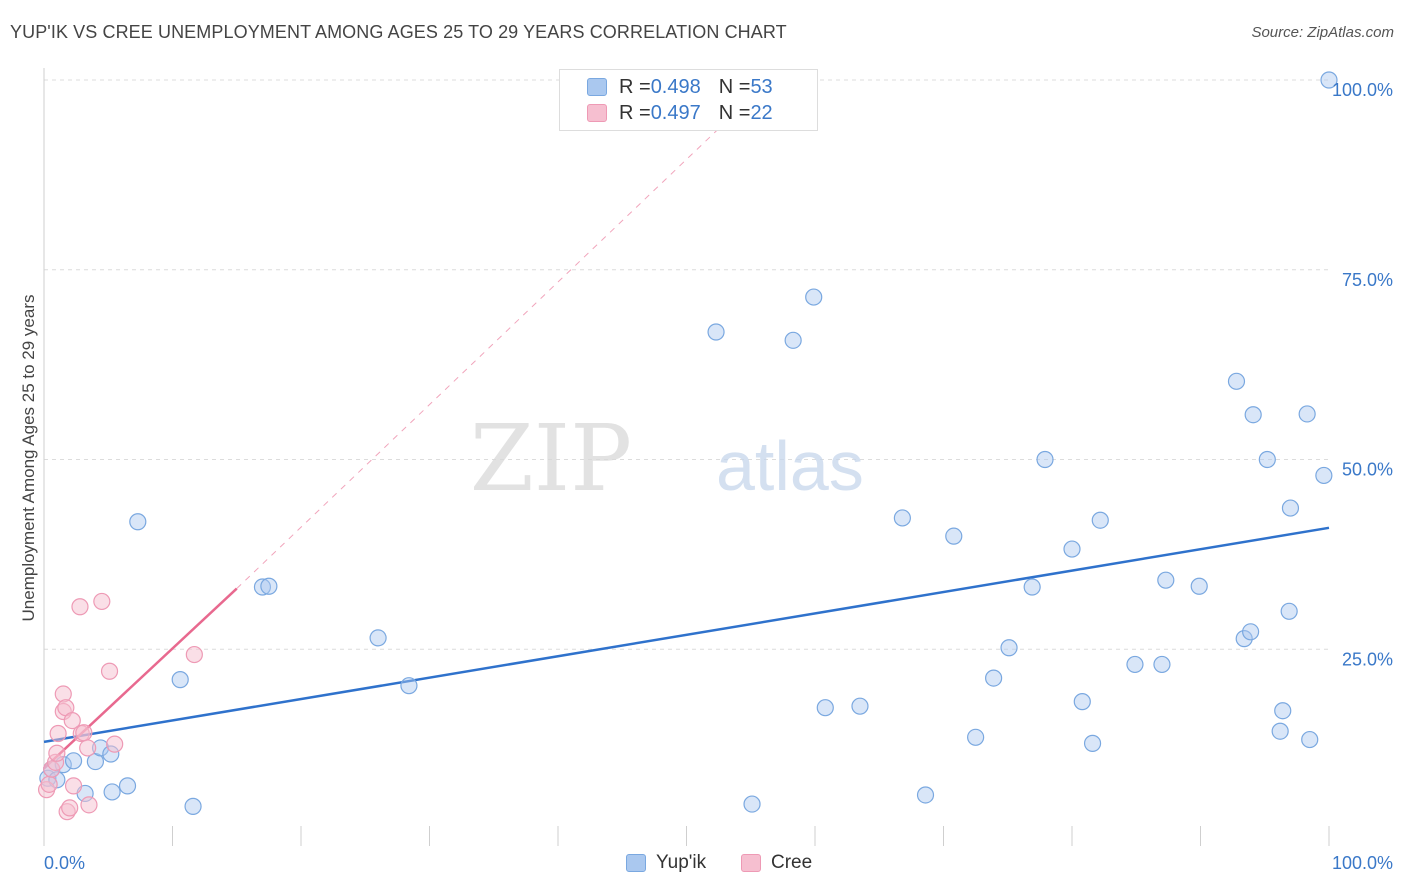 The height and width of the screenshot is (892, 1406). Describe the element at coordinates (675, 112) in the screenshot. I see `legend-r-value-cree: 0.497` at that location.